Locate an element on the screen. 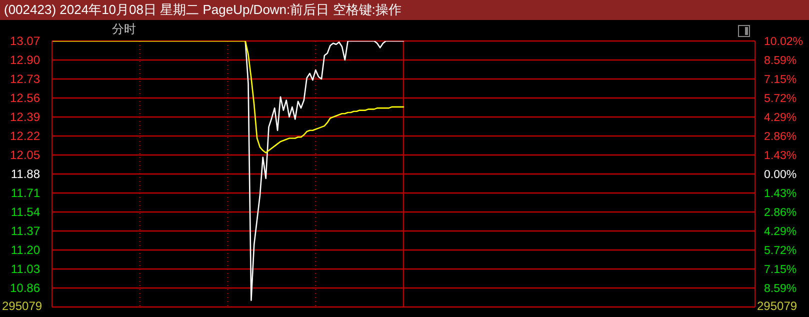  y-tick-label: 11.37 is located at coordinates (25, 231).